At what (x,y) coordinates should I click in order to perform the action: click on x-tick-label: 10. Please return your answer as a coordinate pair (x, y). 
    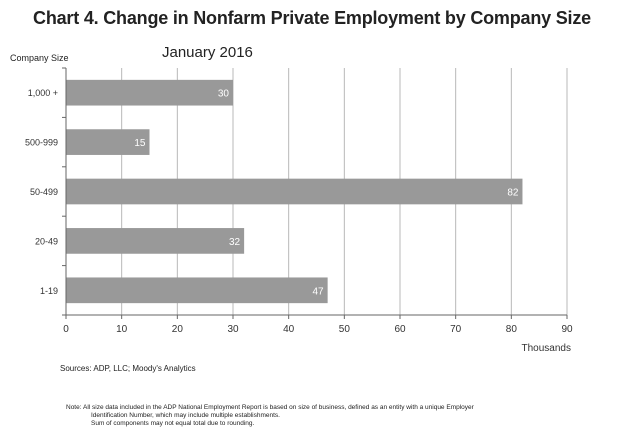
    Looking at the image, I should click on (122, 329).